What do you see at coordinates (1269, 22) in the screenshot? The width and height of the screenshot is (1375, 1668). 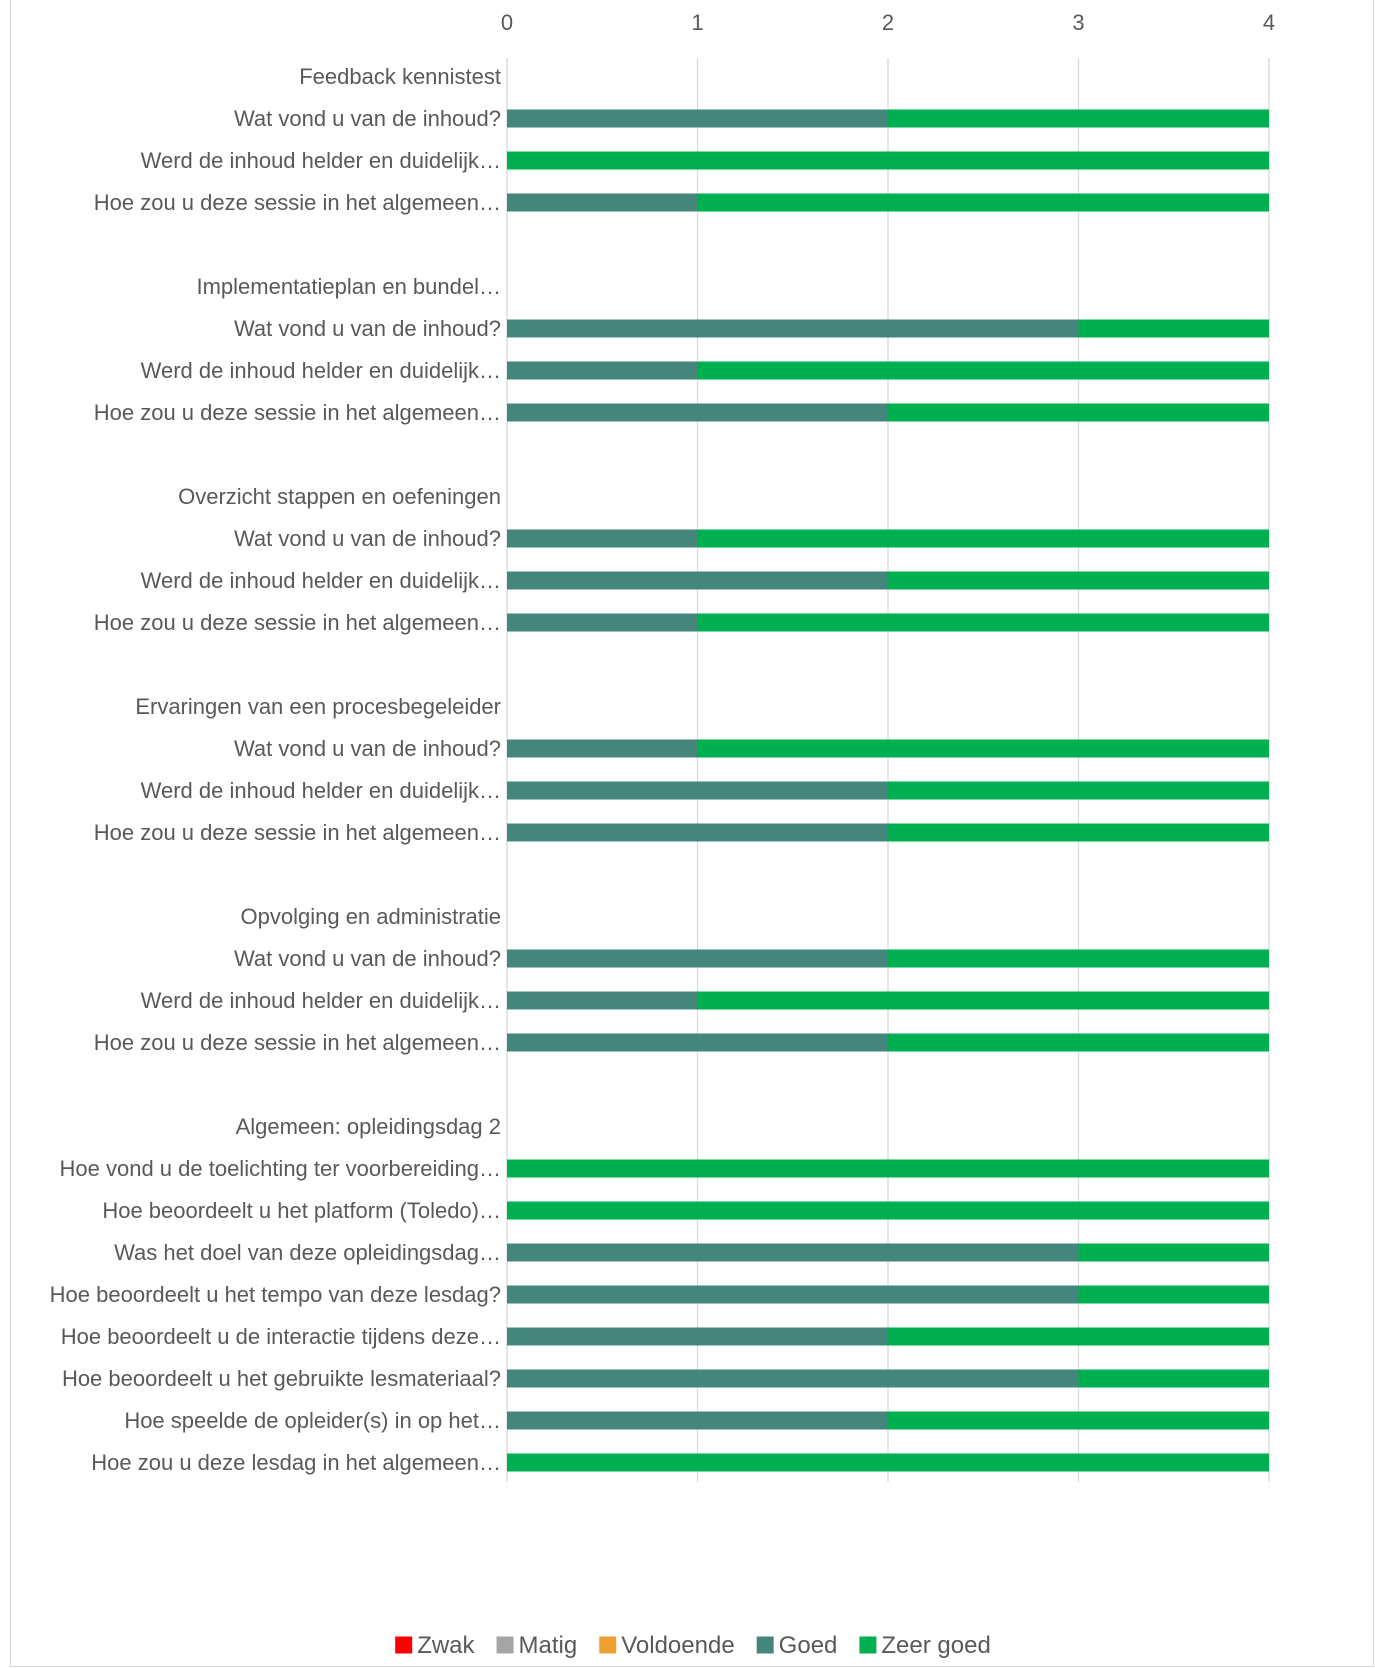 I see `x-tick-label: 4` at bounding box center [1269, 22].